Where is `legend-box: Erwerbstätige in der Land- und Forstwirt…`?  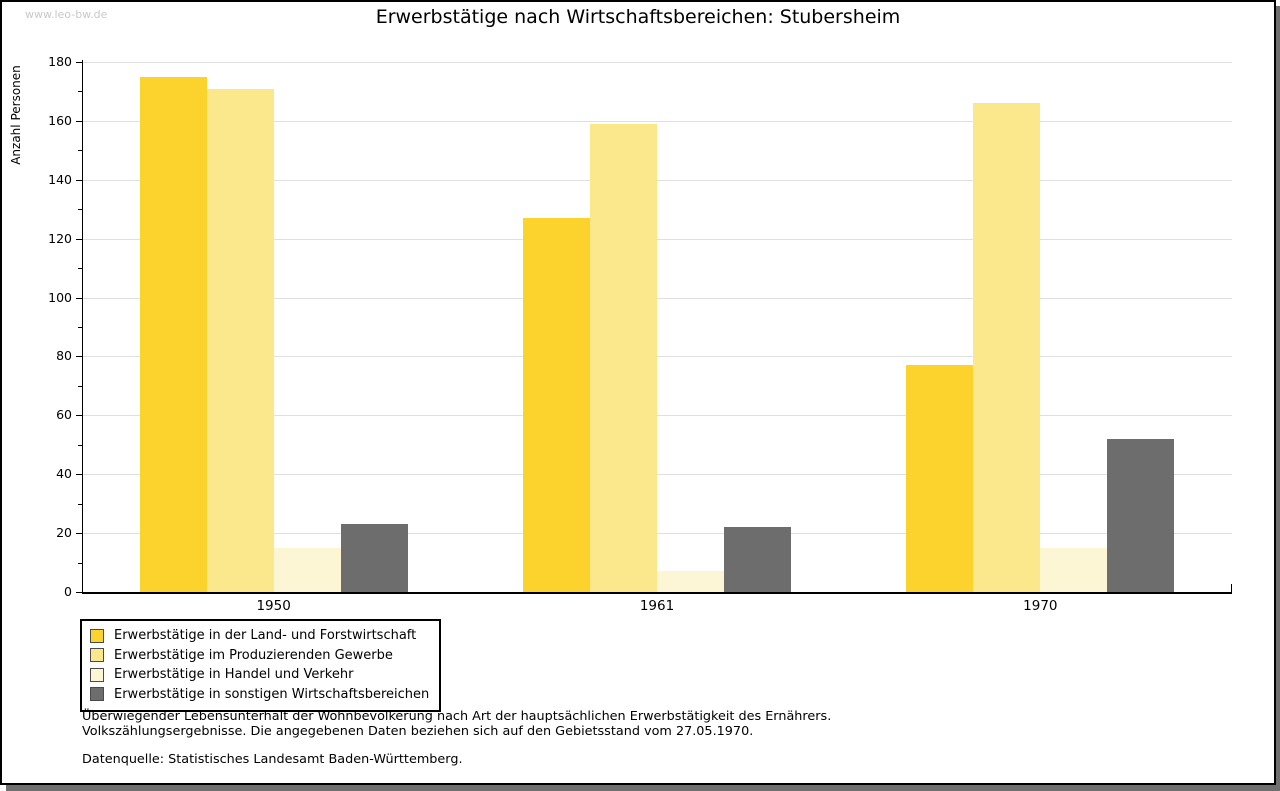
legend-box: Erwerbstätige in der Land- und Forstwirt… is located at coordinates (261, 665).